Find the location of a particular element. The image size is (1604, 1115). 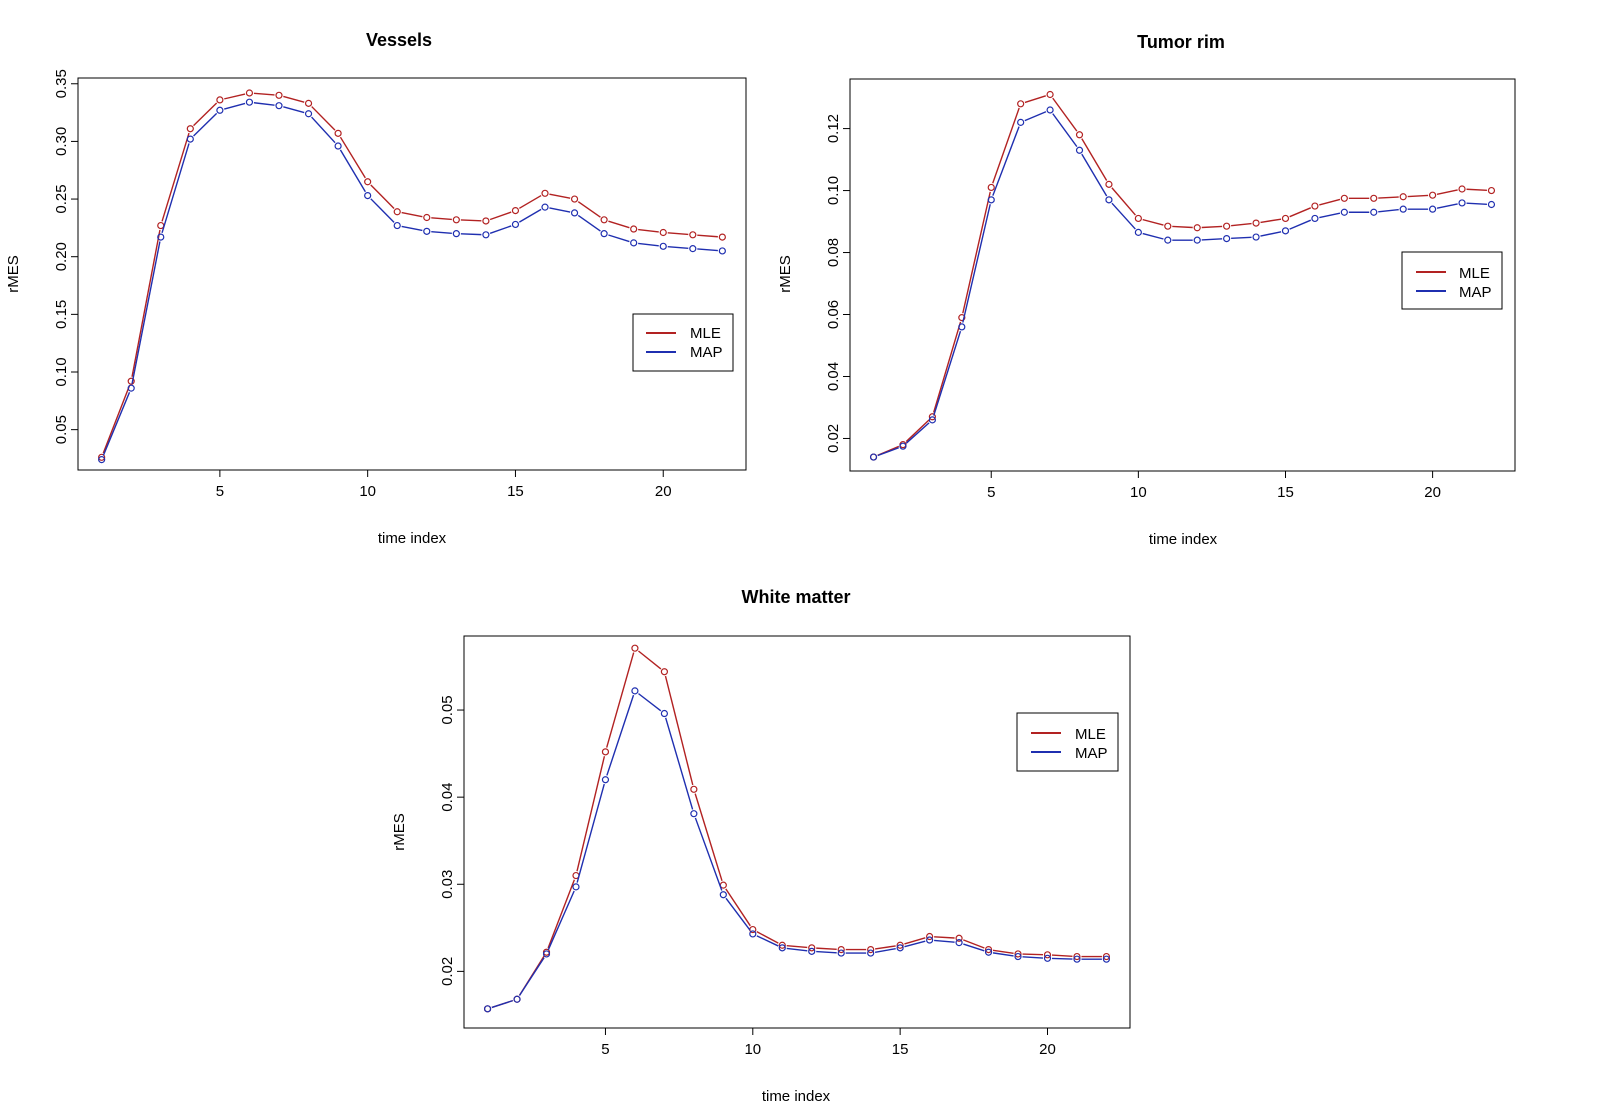

y-tick-label: 0.08 is located at coordinates (833, 252).